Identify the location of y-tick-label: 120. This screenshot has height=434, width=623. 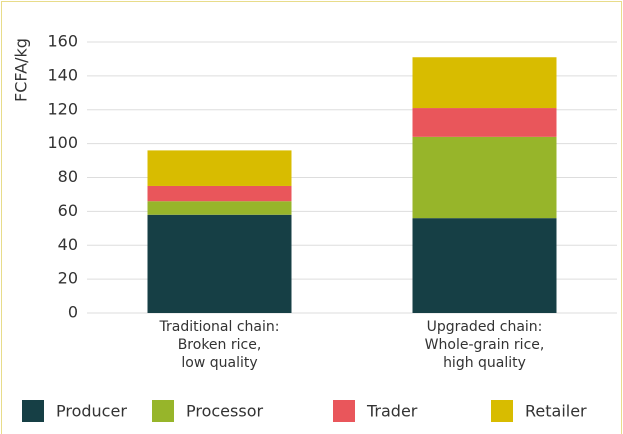
(62, 108).